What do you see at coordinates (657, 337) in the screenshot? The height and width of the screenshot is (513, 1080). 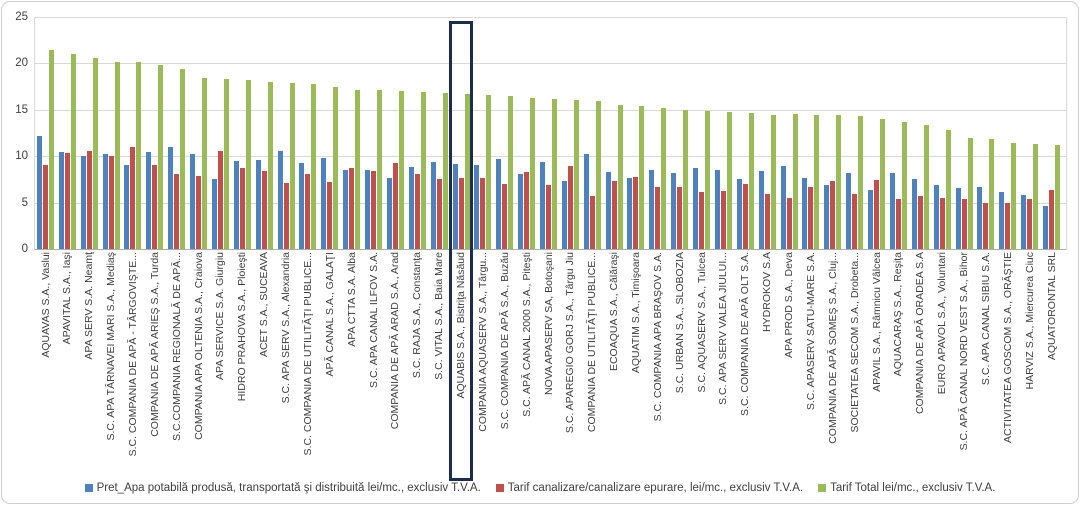 I see `x-axis-label: S.C. COMPANIA APA BRAŞOV S.A.` at bounding box center [657, 337].